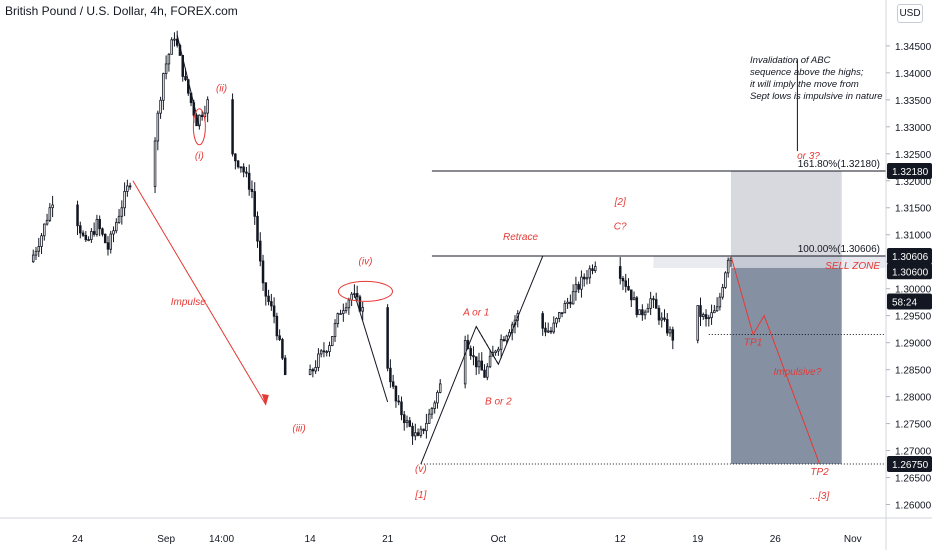 The width and height of the screenshot is (932, 555). I want to click on currency-button: USD, so click(910, 13).